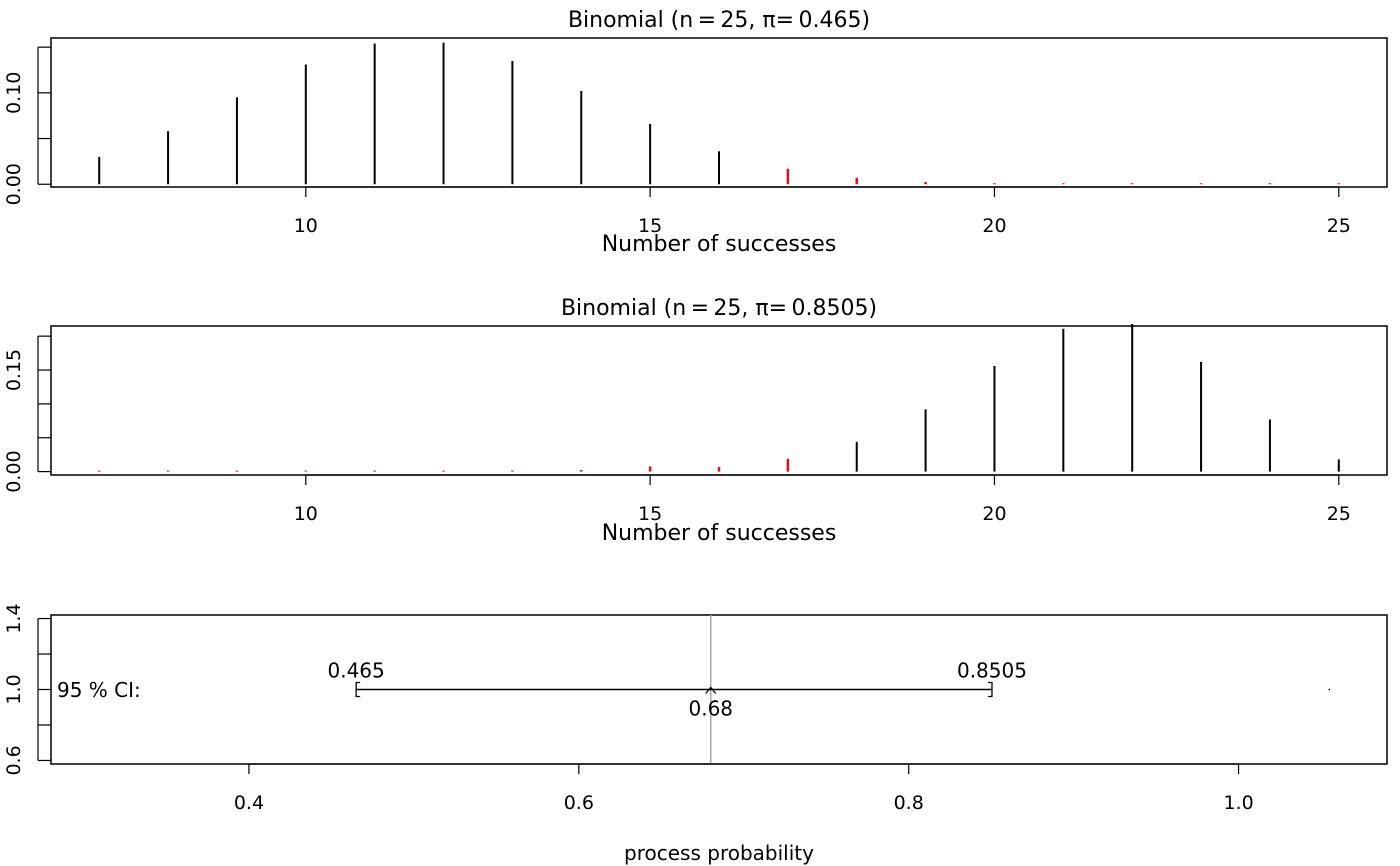  What do you see at coordinates (710, 709) in the screenshot?
I see `estimate-label: 0.68` at bounding box center [710, 709].